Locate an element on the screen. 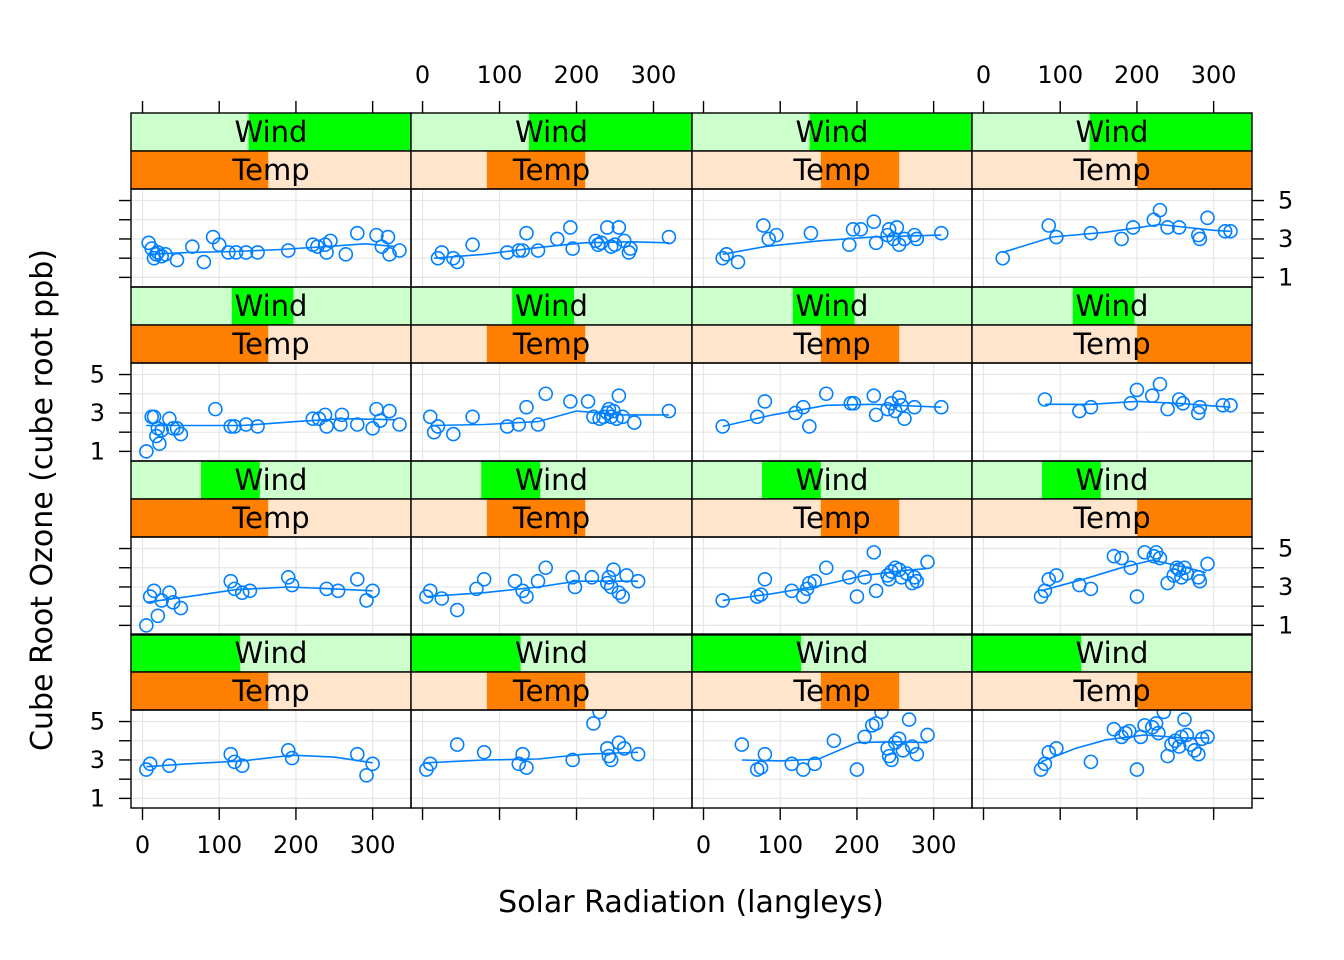  y-axis-title: Cube Root Ozone (cube root ppb) is located at coordinates (42, 500).